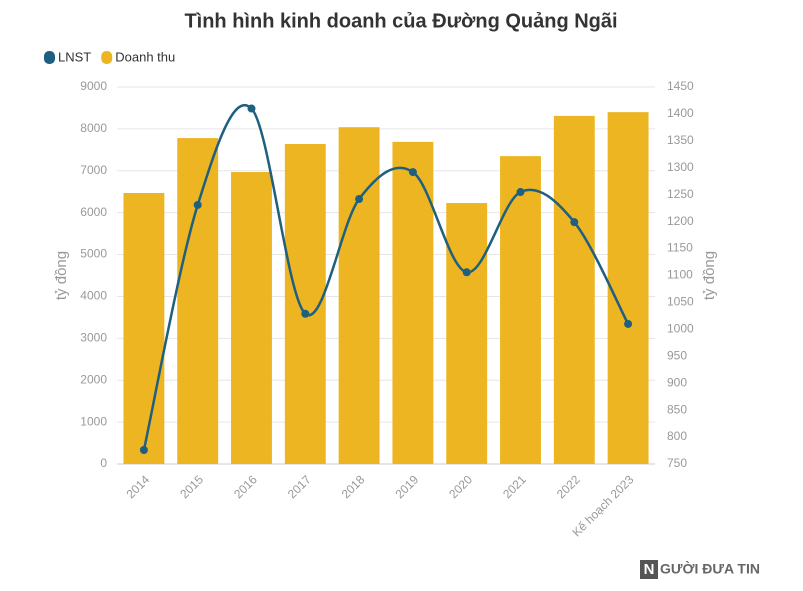 The image size is (803, 591). I want to click on x-tick-label: 2016, so click(245, 486).